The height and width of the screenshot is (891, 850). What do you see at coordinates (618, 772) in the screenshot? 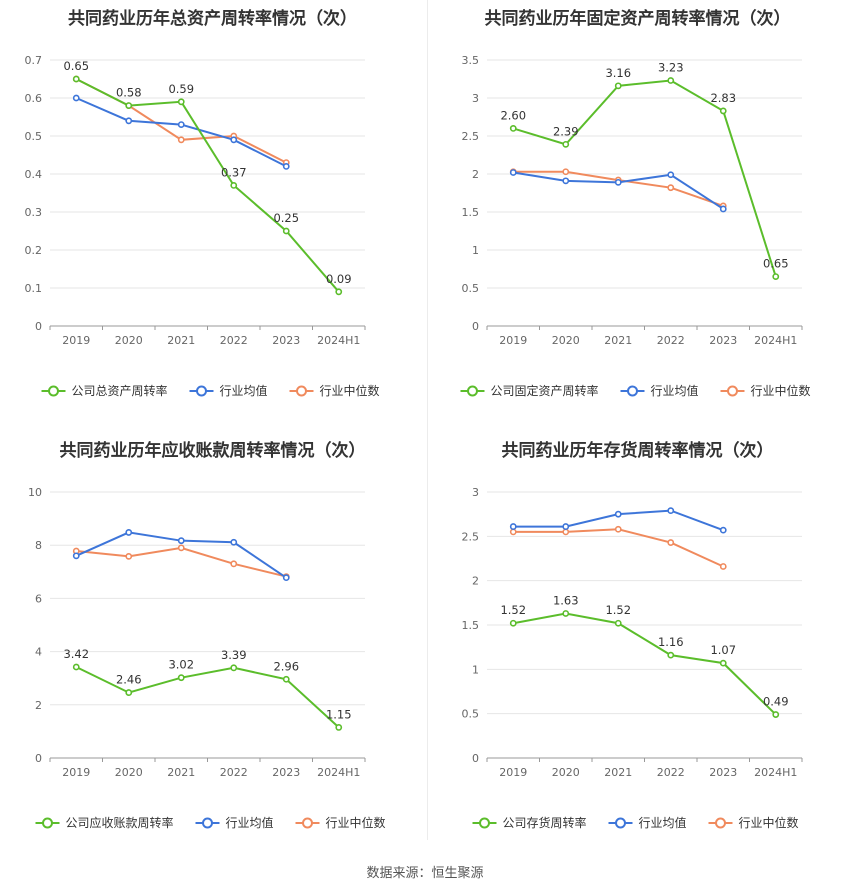
I see `x-tick-label: 2021` at bounding box center [618, 772].